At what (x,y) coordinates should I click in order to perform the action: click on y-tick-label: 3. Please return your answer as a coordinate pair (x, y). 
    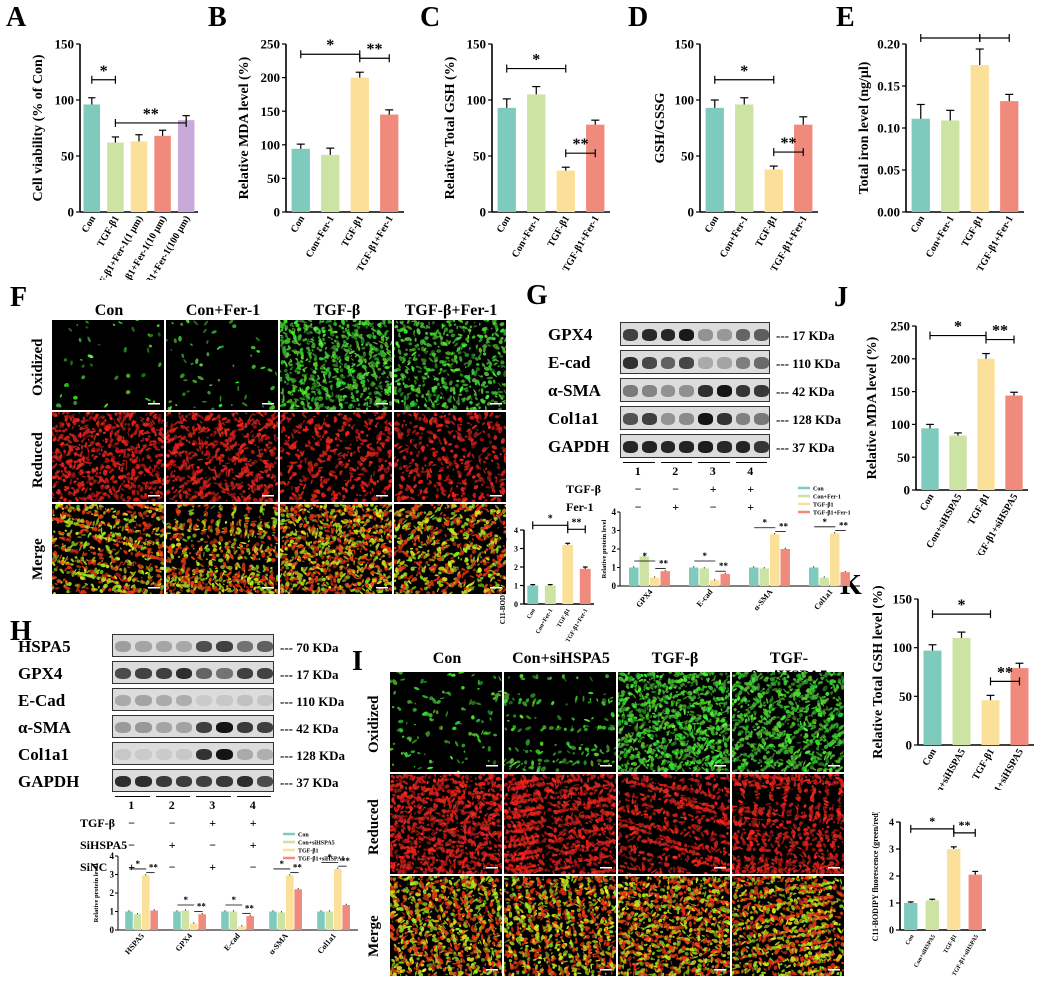
    Looking at the image, I should click on (891, 850).